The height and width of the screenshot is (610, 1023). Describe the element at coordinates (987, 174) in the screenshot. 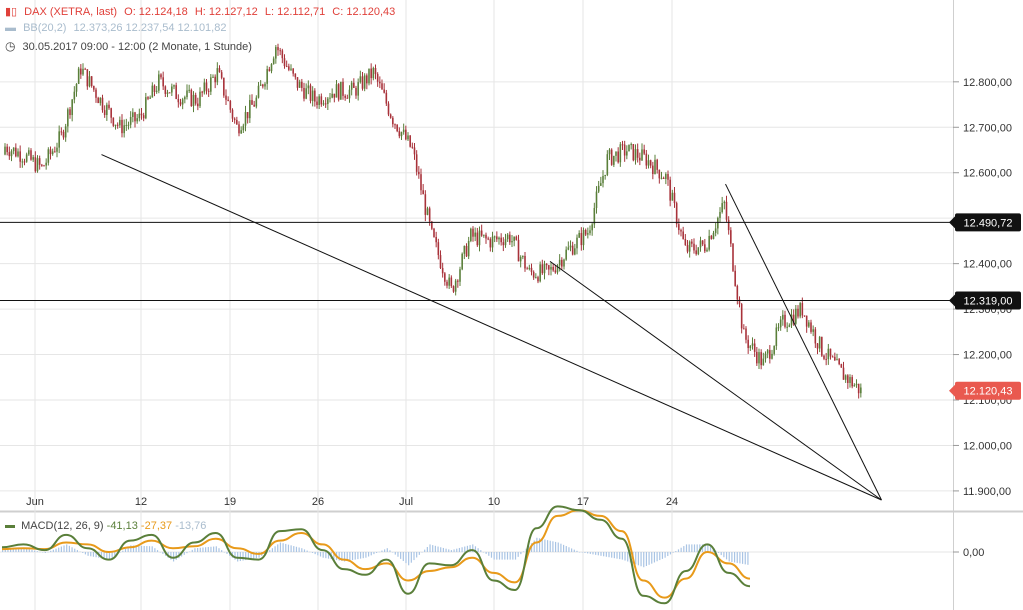

I see `y-tick-label: 12.600,00` at that location.